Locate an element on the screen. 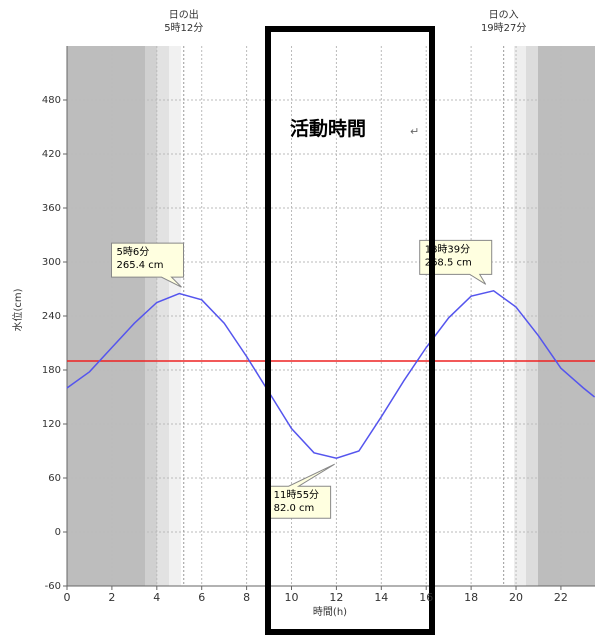  x-tick-label: 0 is located at coordinates (67, 597).